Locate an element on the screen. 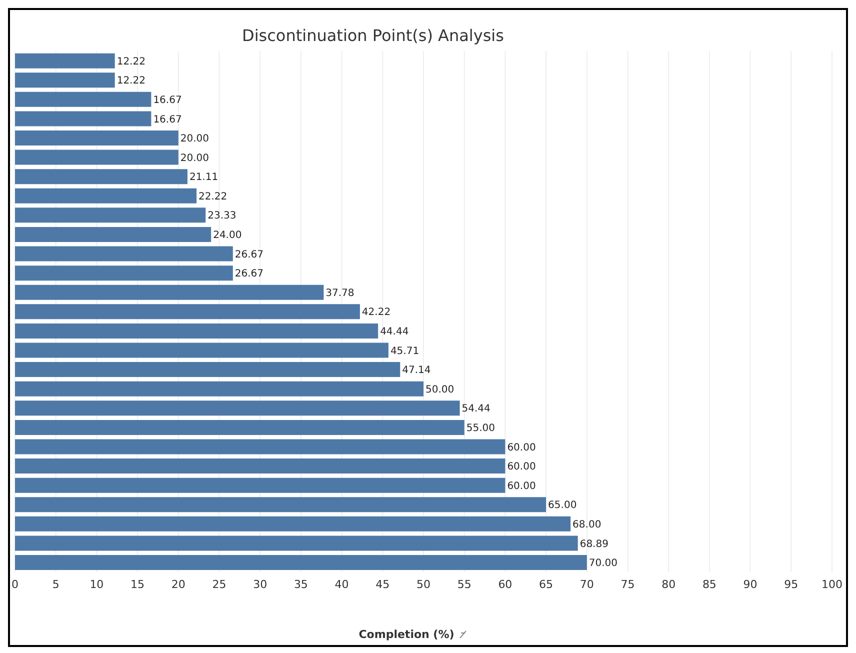 Image resolution: width=856 pixels, height=653 pixels. x-tick-label: 5 is located at coordinates (56, 584).